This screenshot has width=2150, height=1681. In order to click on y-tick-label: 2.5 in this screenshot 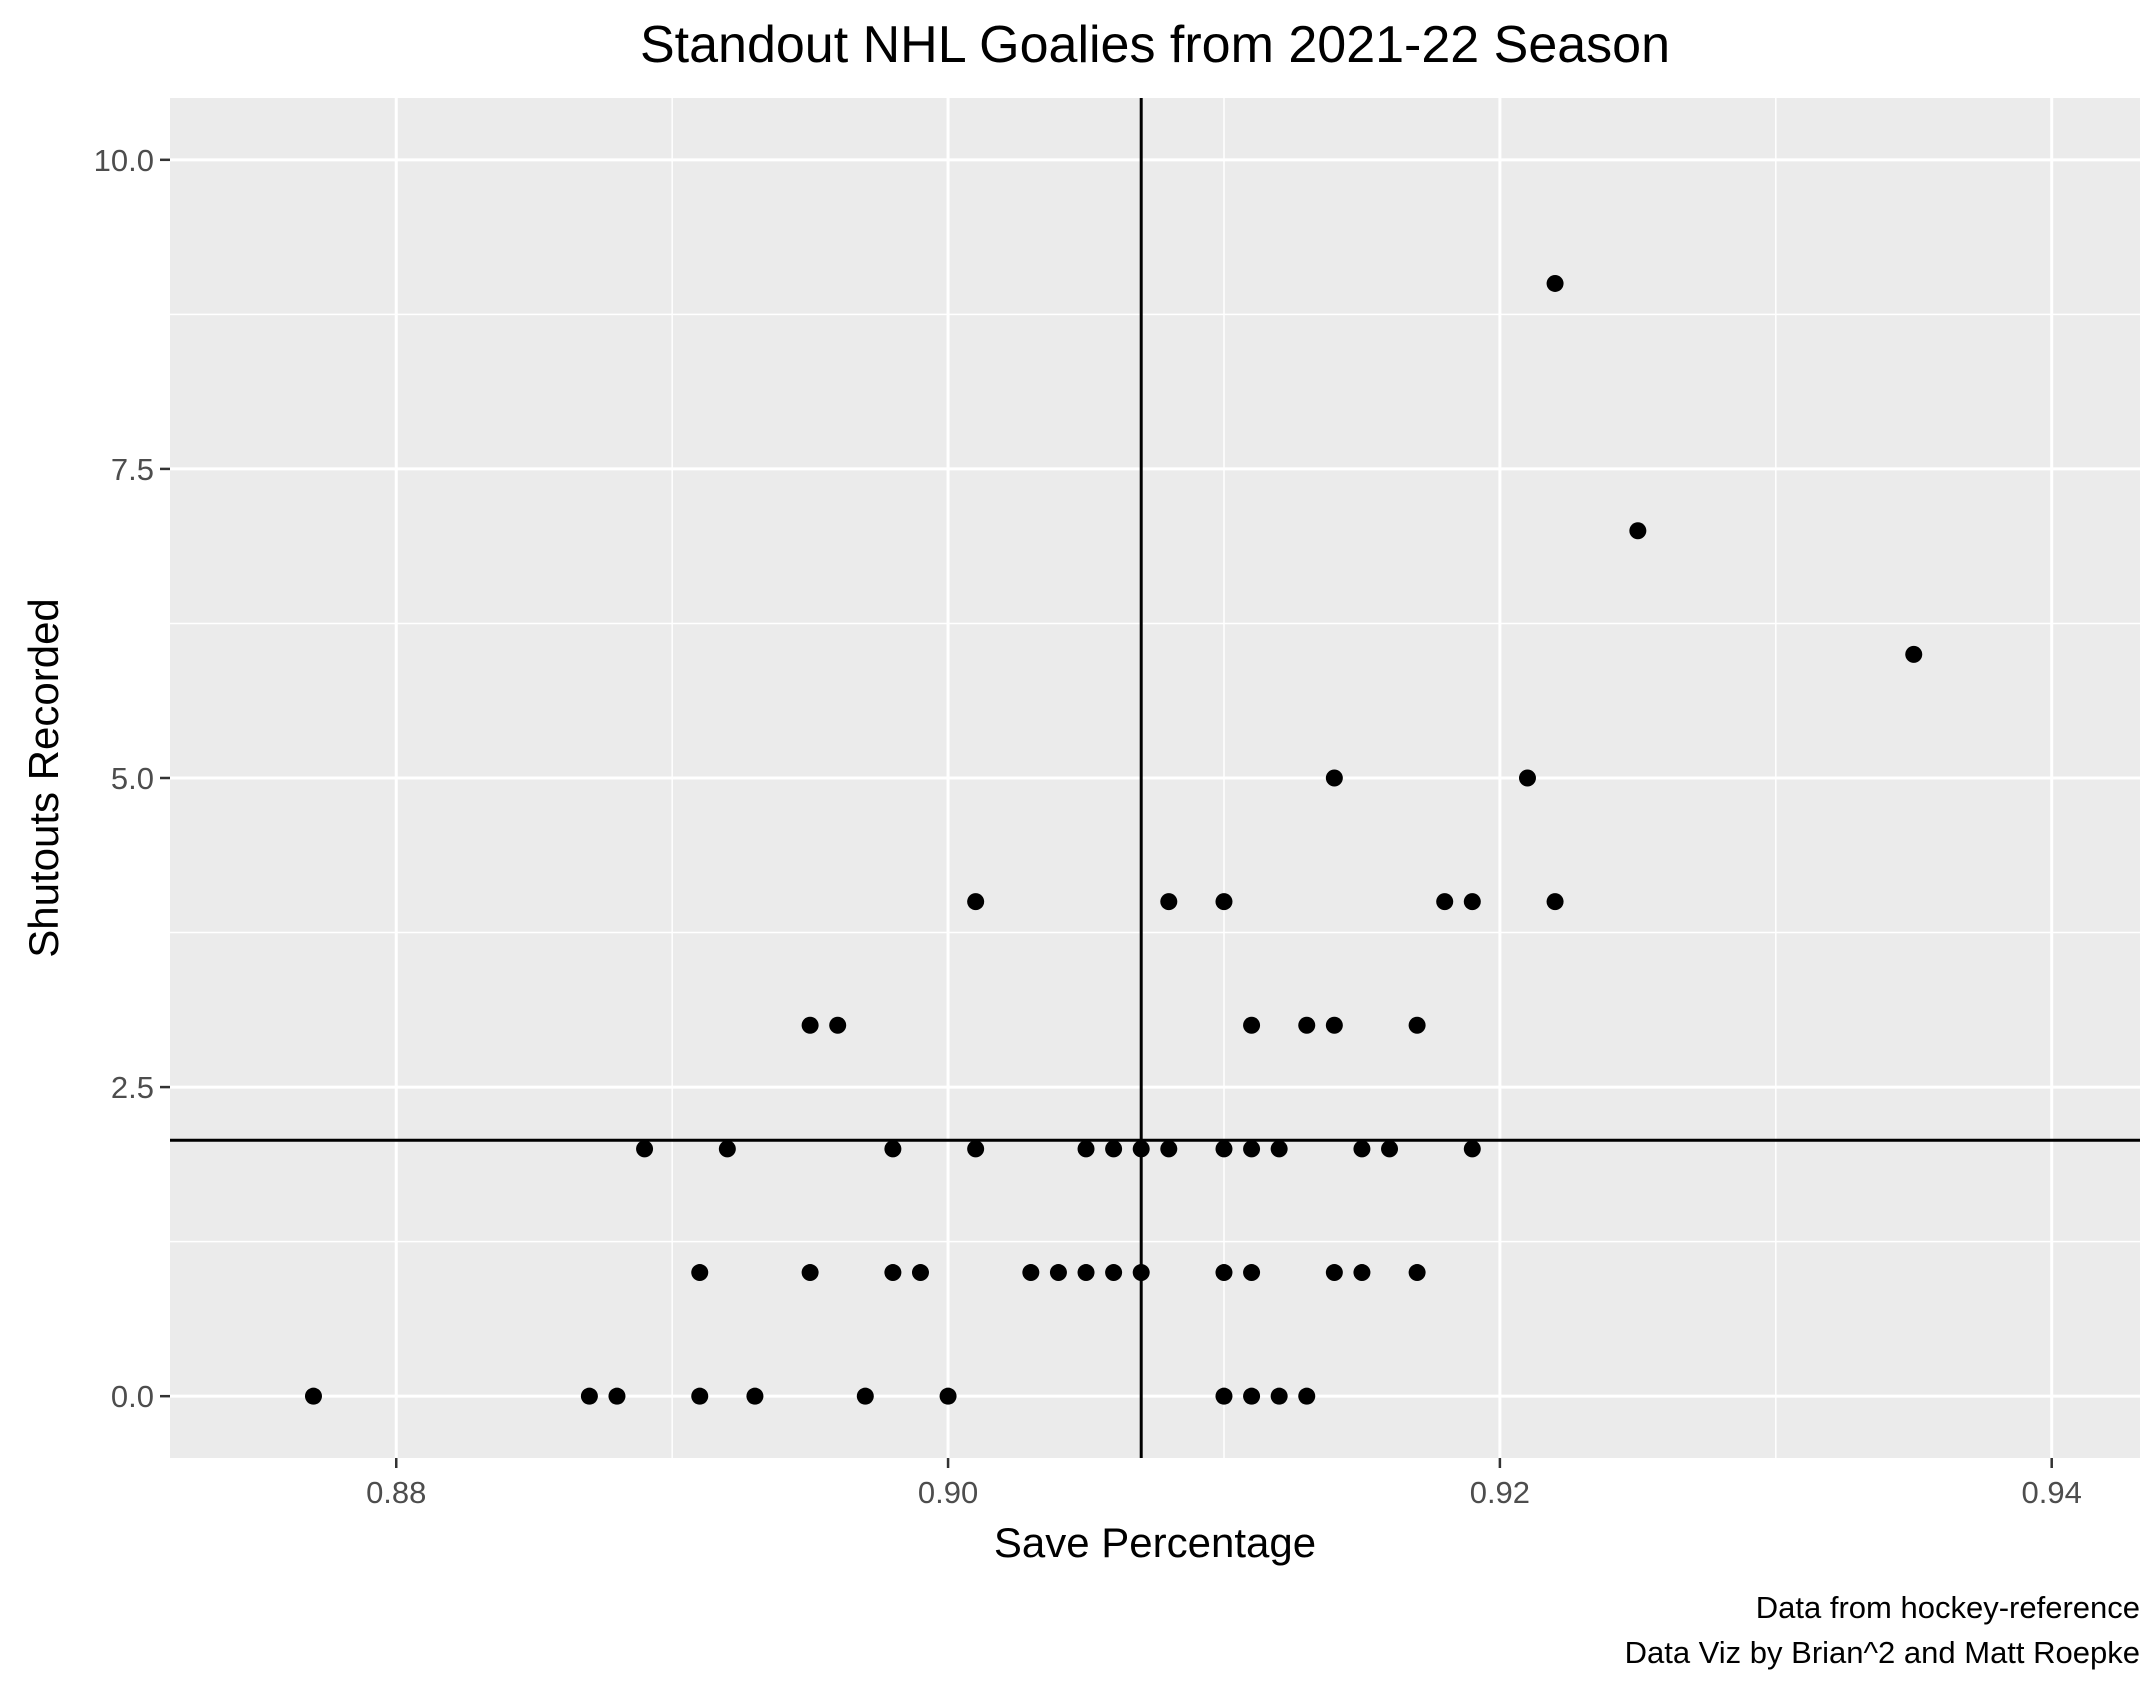, I will do `click(132, 1087)`.